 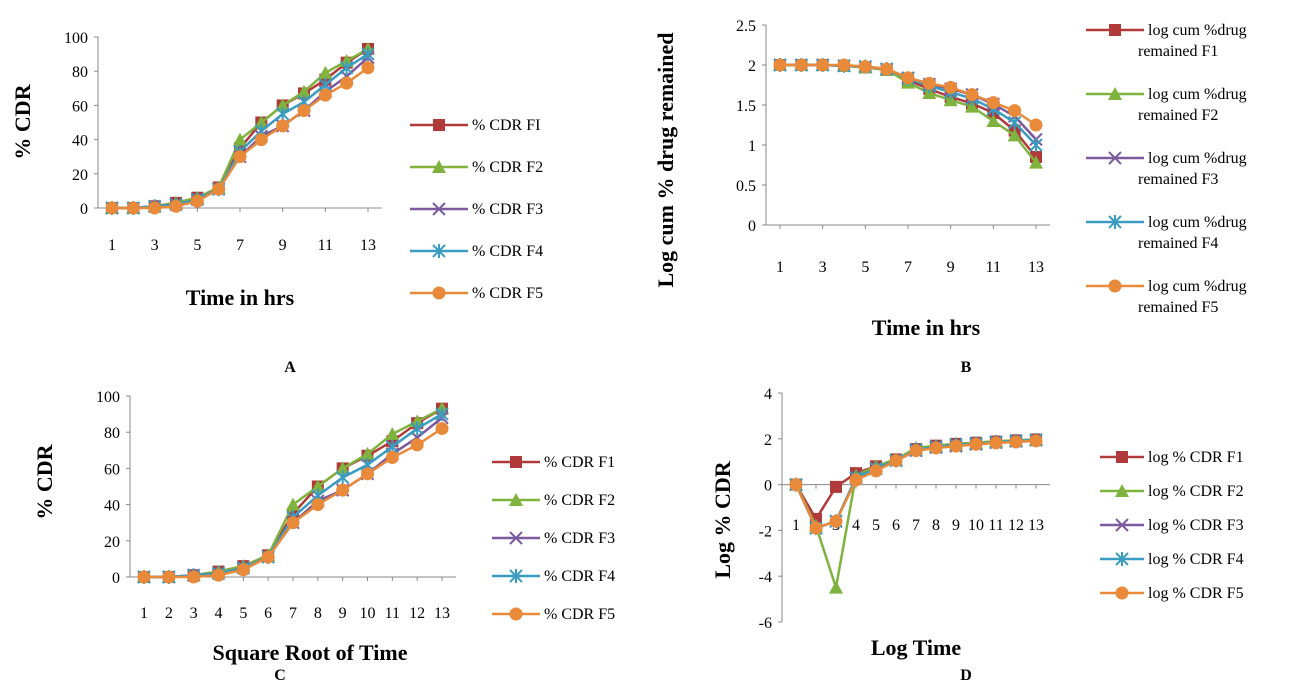 What do you see at coordinates (752, 66) in the screenshot?
I see `y-tick-label: 2` at bounding box center [752, 66].